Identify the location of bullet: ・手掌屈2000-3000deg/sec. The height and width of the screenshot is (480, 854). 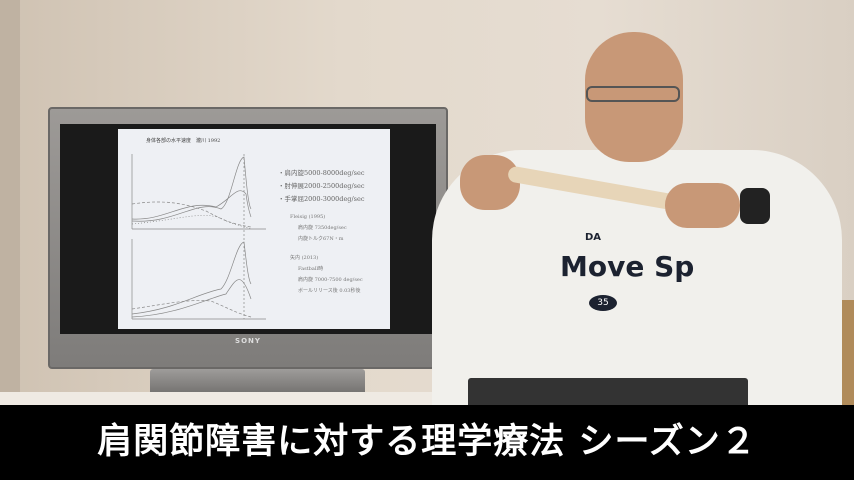
(321, 199).